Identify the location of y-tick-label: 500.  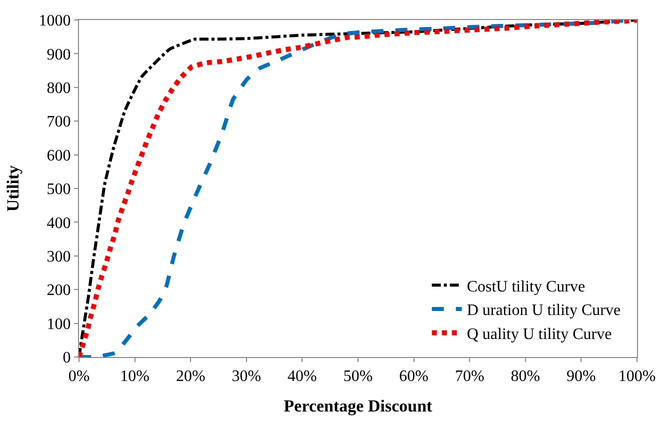
(58, 189).